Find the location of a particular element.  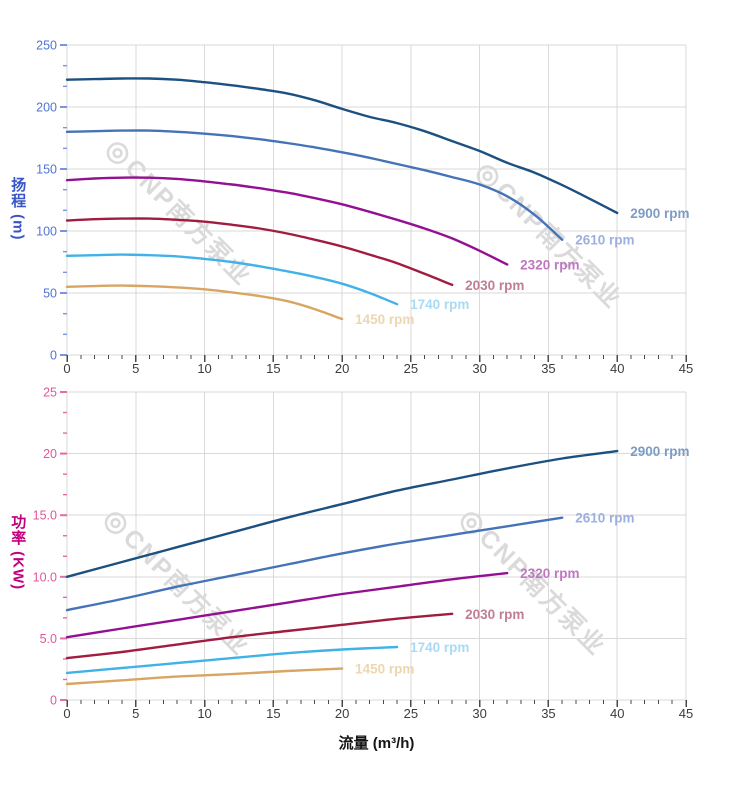

head-ytick-label: 100 is located at coordinates (46, 232).